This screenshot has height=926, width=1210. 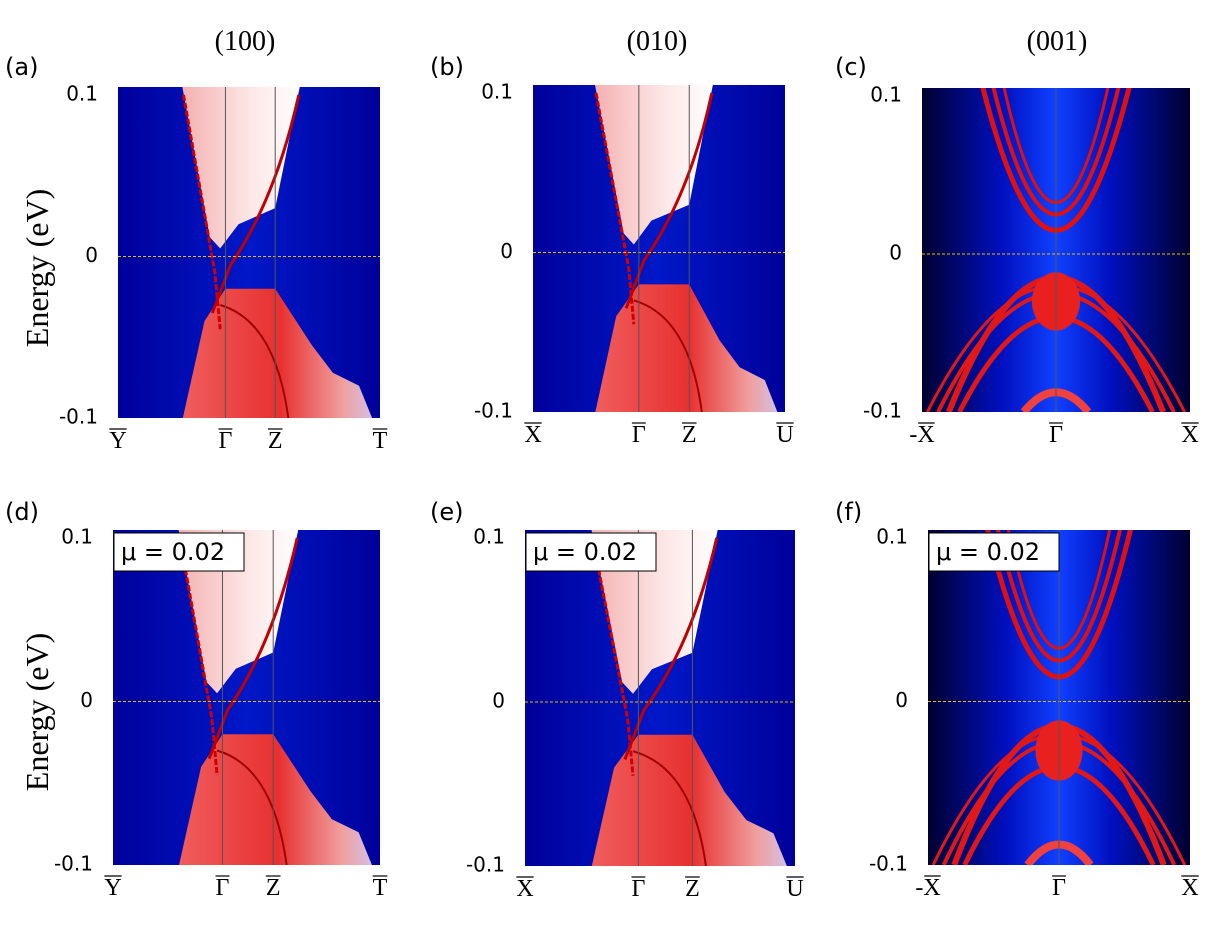 What do you see at coordinates (245, 41) in the screenshot?
I see `column-title: (100)` at bounding box center [245, 41].